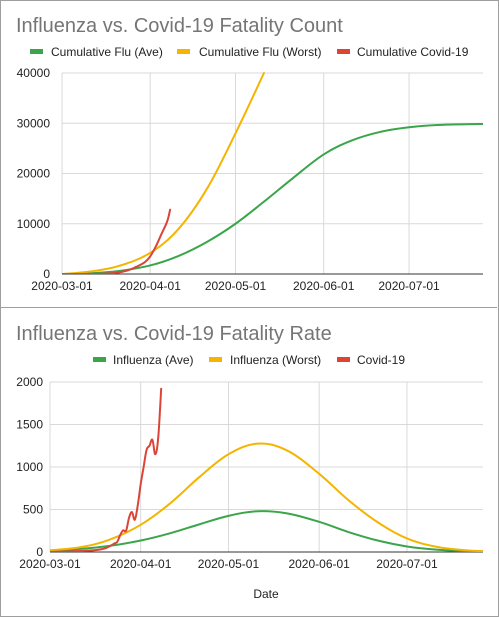 The image size is (499, 617). I want to click on legend-label: Influenza (Worst), so click(275, 360).